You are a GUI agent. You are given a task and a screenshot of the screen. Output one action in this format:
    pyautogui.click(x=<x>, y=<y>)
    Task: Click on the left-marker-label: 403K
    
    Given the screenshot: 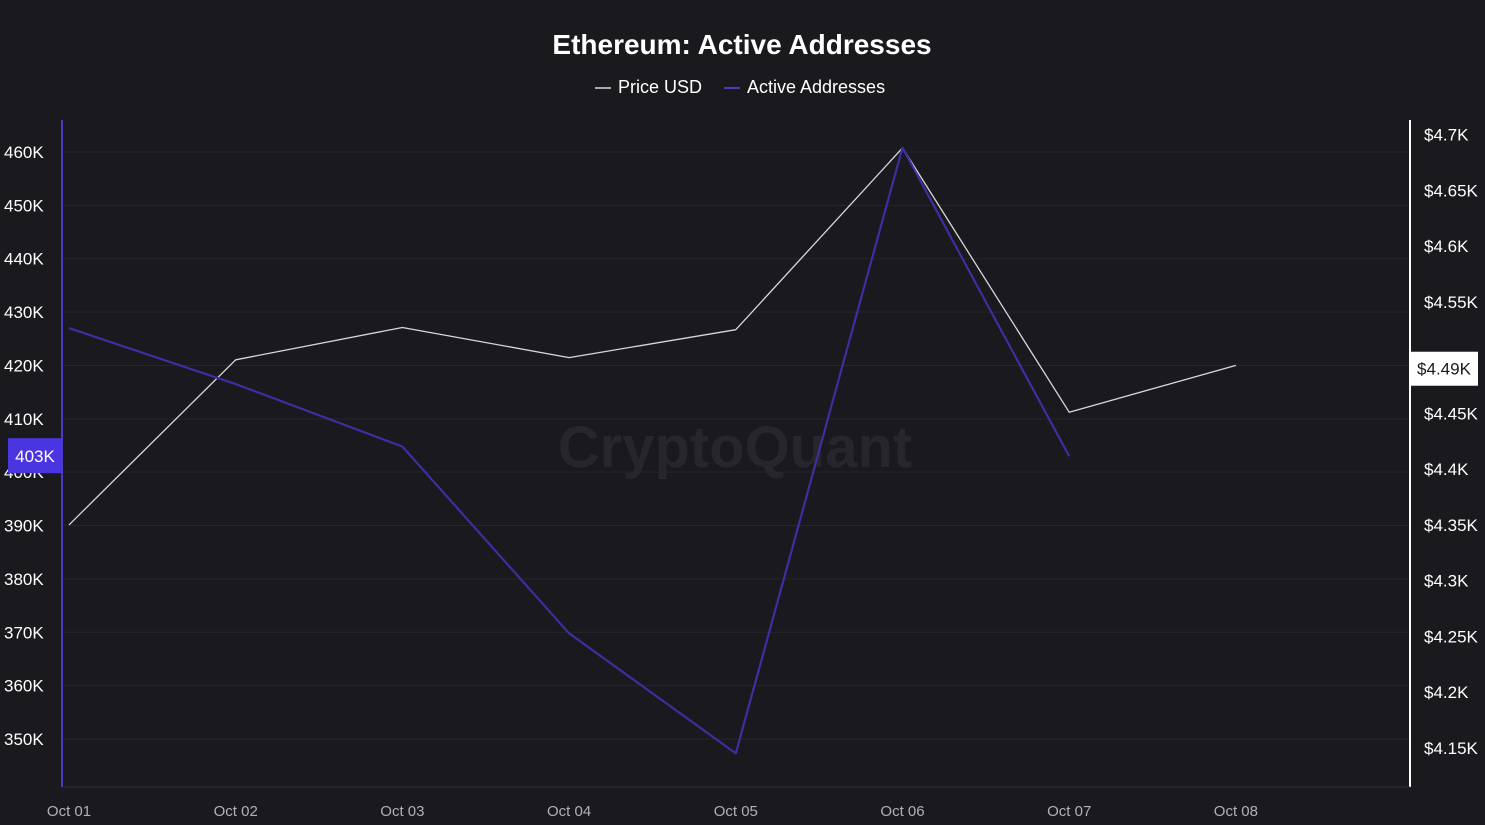 What is the action you would take?
    pyautogui.click(x=35, y=456)
    